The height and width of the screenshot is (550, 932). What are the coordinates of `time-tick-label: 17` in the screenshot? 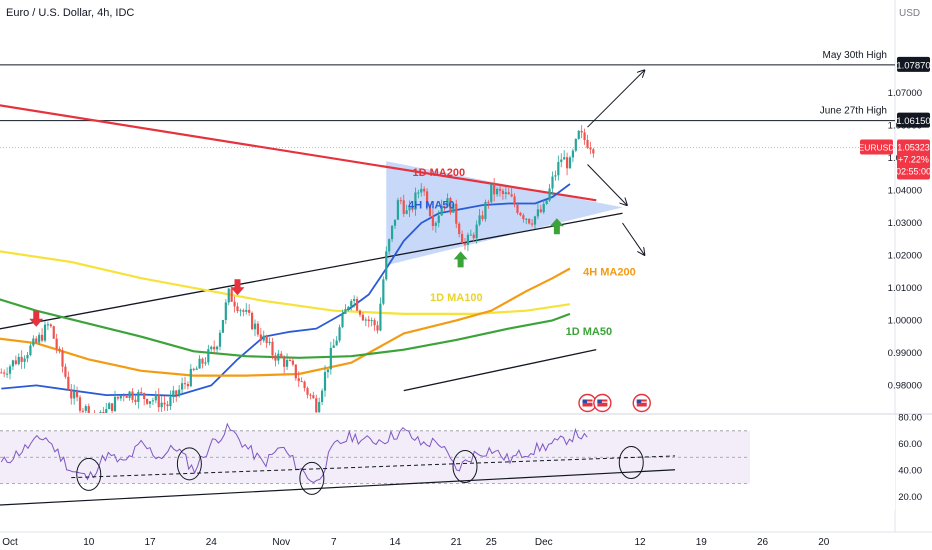 It's located at (150, 542).